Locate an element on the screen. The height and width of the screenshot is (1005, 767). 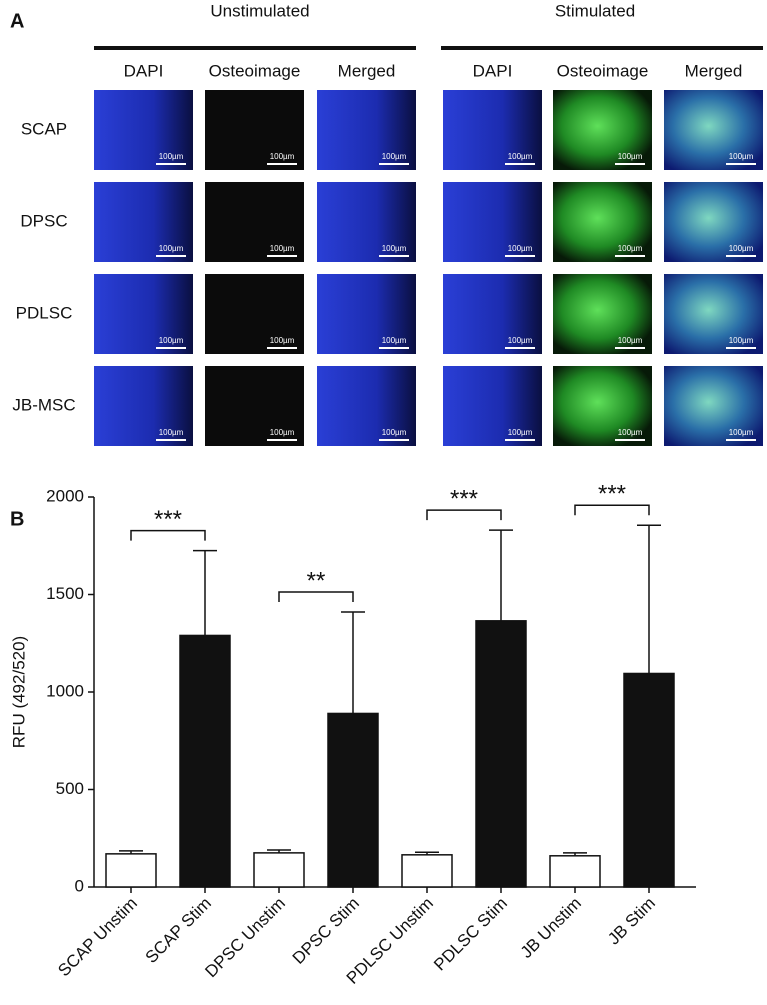
row-label: JB-MSC is located at coordinates (43, 404).